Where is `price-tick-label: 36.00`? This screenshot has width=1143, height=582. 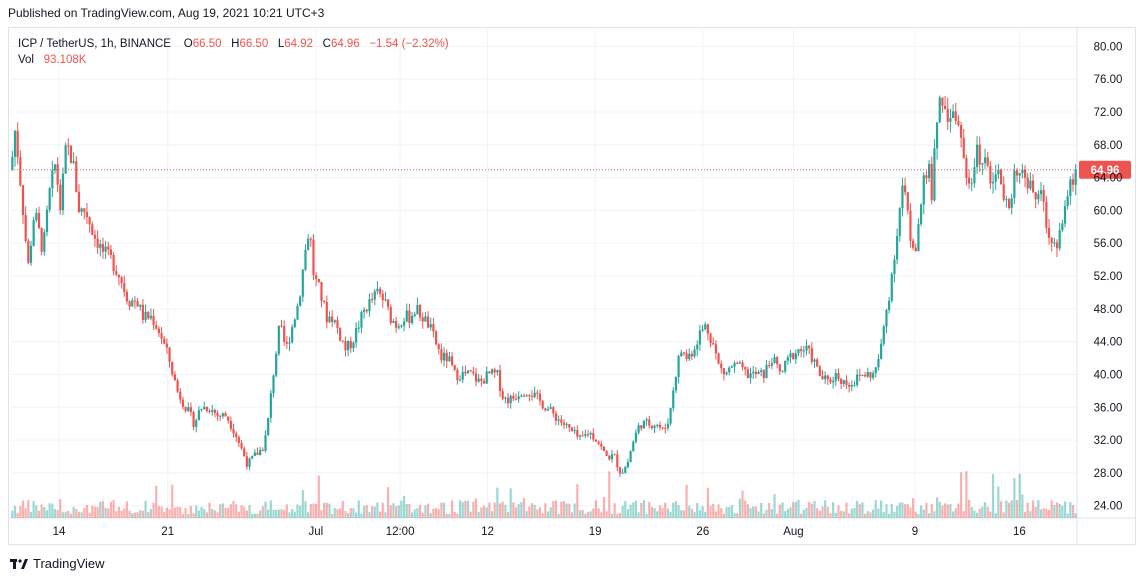
price-tick-label: 36.00 is located at coordinates (1108, 408).